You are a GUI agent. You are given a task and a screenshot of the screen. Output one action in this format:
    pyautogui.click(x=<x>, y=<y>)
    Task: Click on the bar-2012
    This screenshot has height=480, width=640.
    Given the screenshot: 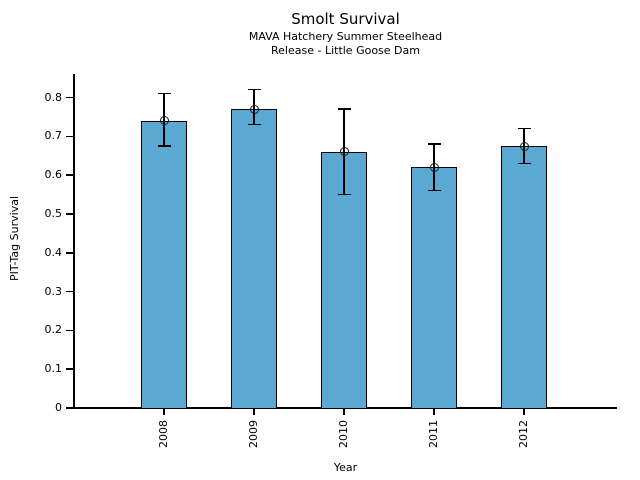 What is the action you would take?
    pyautogui.click(x=524, y=277)
    